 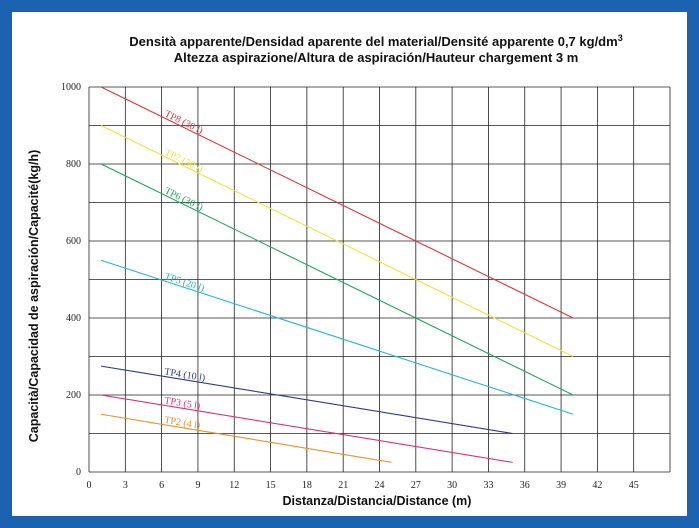 I want to click on x-tick-label: 6, so click(x=161, y=485).